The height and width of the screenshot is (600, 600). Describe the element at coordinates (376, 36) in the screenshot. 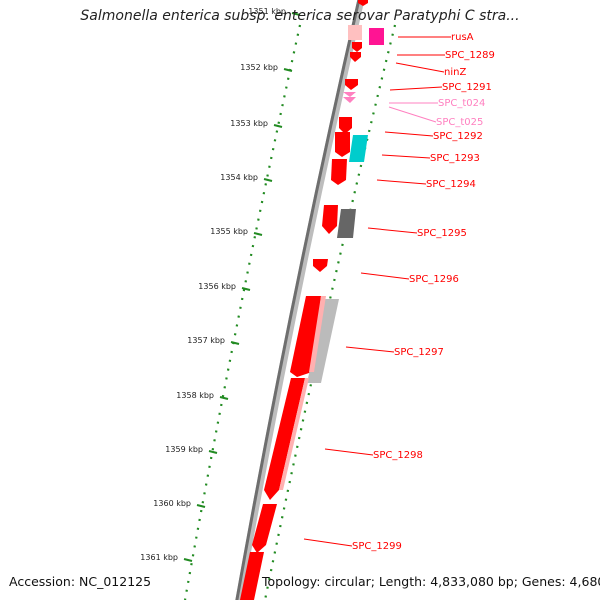

I see `gene-feature-magenta` at that location.